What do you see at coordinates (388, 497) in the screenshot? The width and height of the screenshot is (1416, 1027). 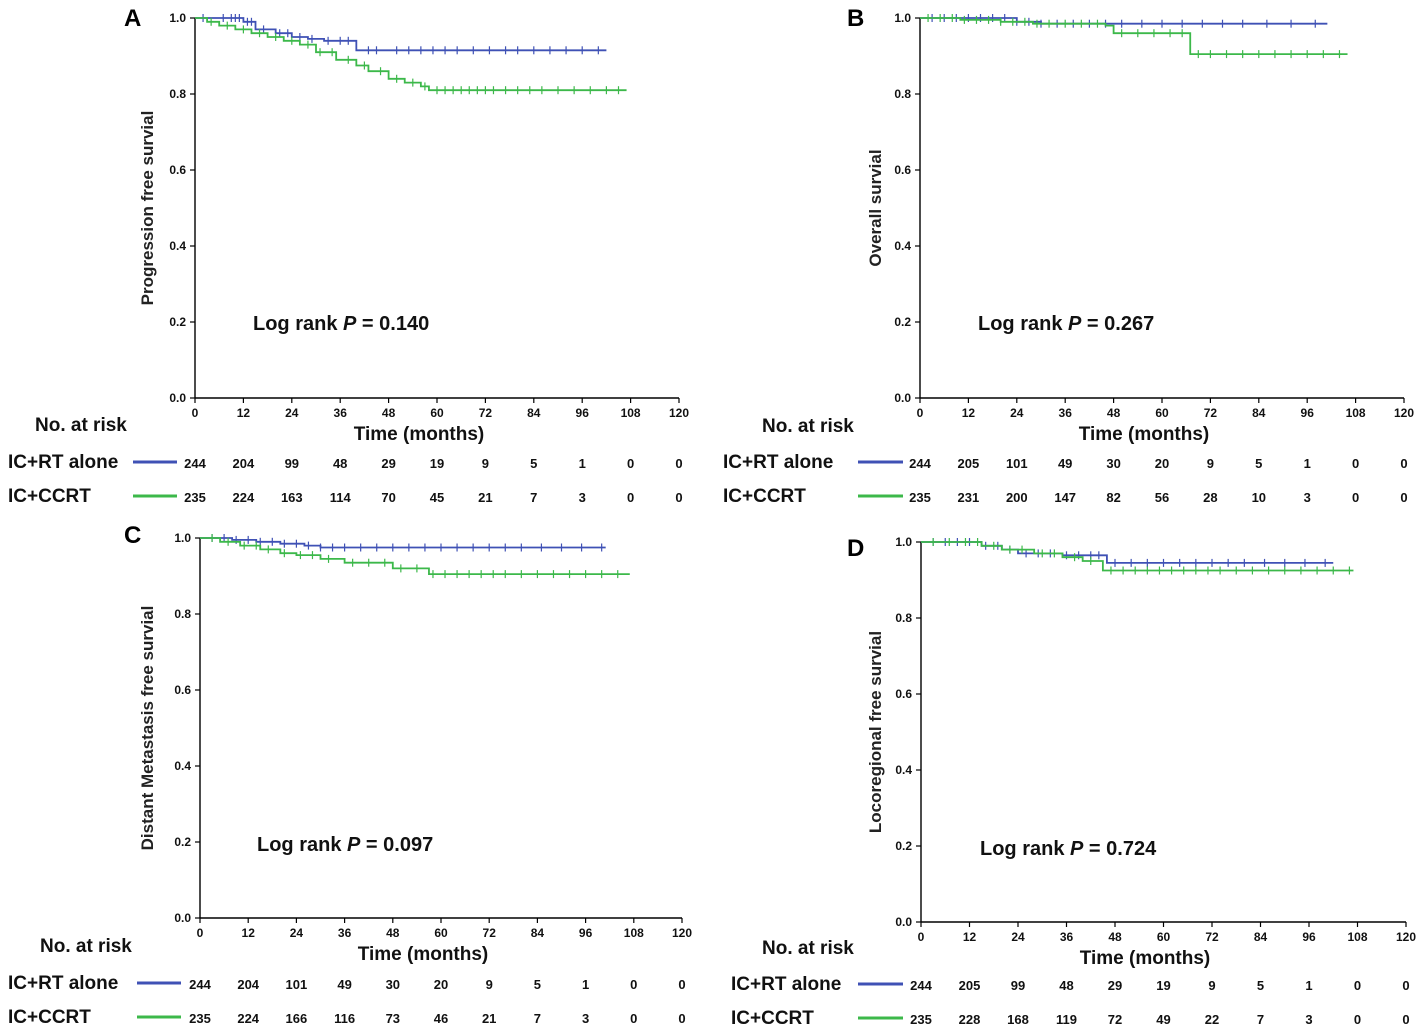 I see `risk-count: 70` at bounding box center [388, 497].